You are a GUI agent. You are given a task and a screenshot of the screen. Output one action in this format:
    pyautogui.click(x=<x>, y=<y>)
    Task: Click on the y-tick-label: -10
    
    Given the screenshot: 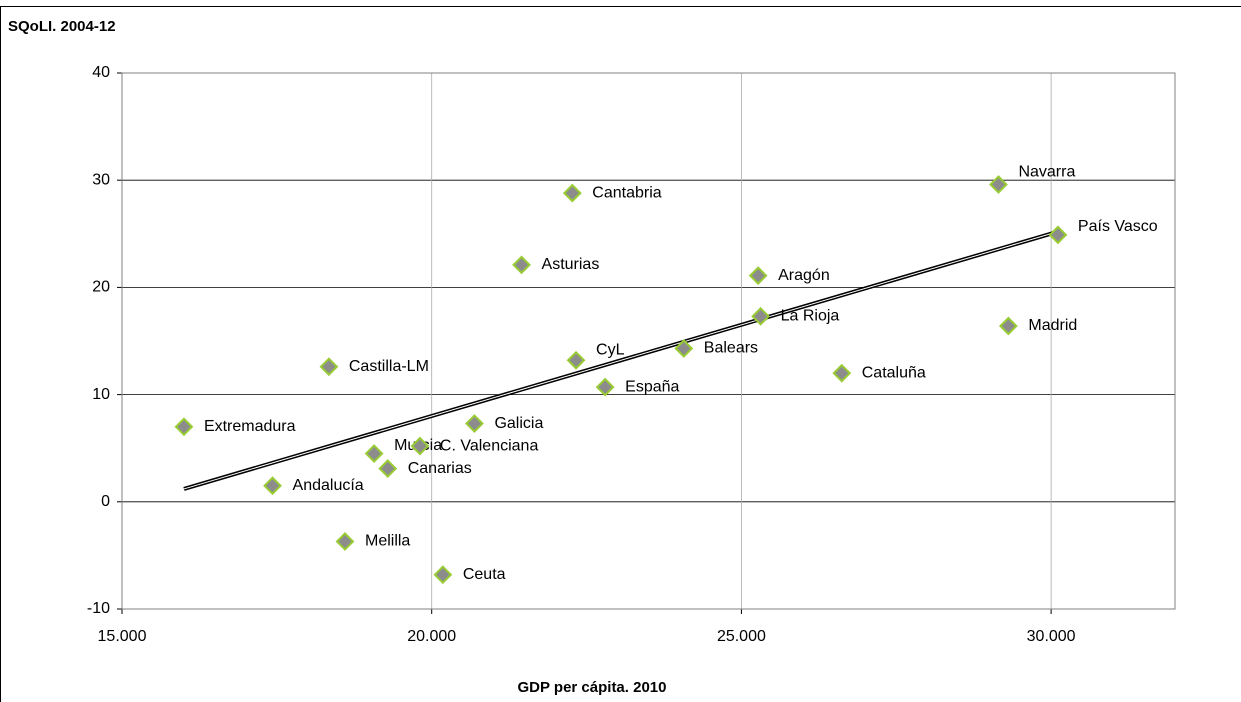 What is the action you would take?
    pyautogui.click(x=98, y=608)
    